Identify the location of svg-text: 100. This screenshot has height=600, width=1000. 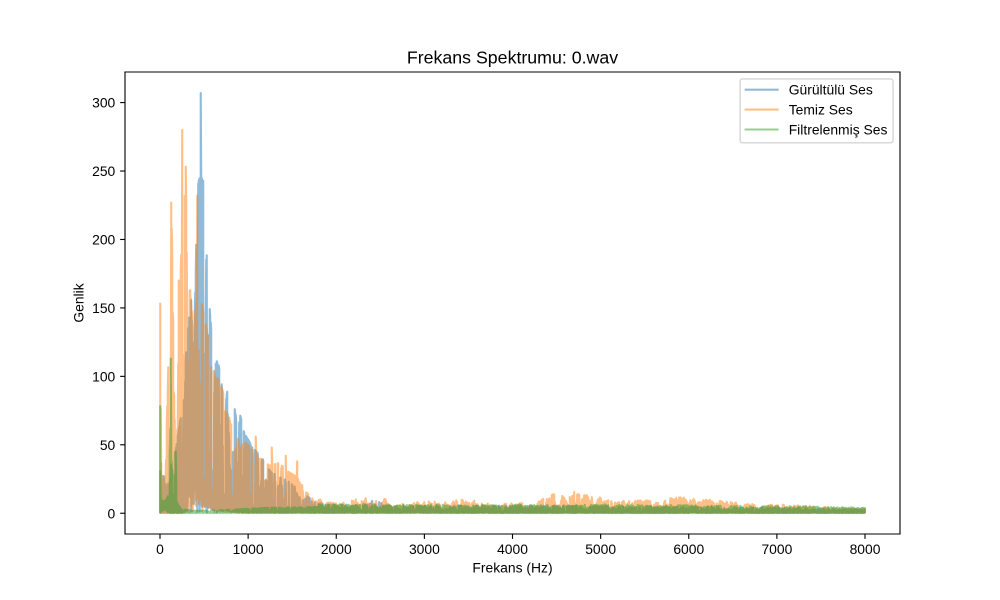
(103, 376).